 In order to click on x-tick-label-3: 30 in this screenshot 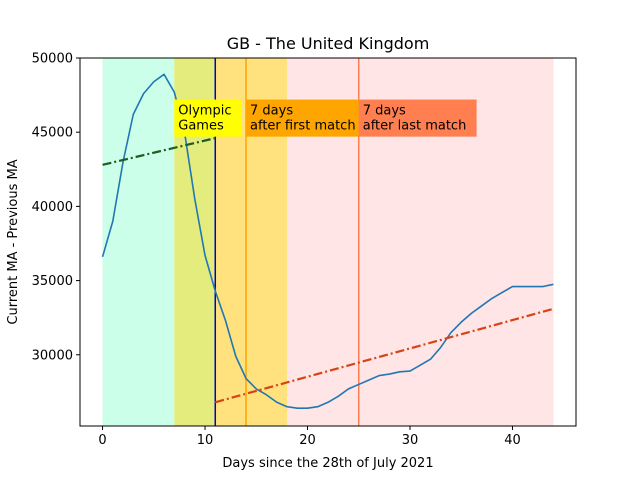, I will do `click(410, 440)`.